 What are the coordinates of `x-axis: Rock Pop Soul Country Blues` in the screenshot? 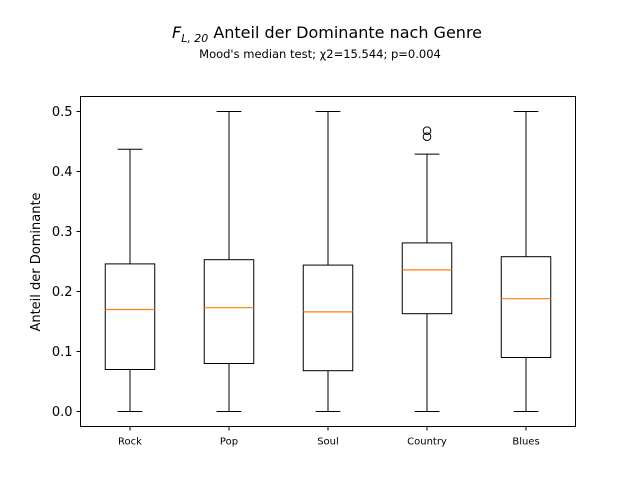 It's located at (329, 437).